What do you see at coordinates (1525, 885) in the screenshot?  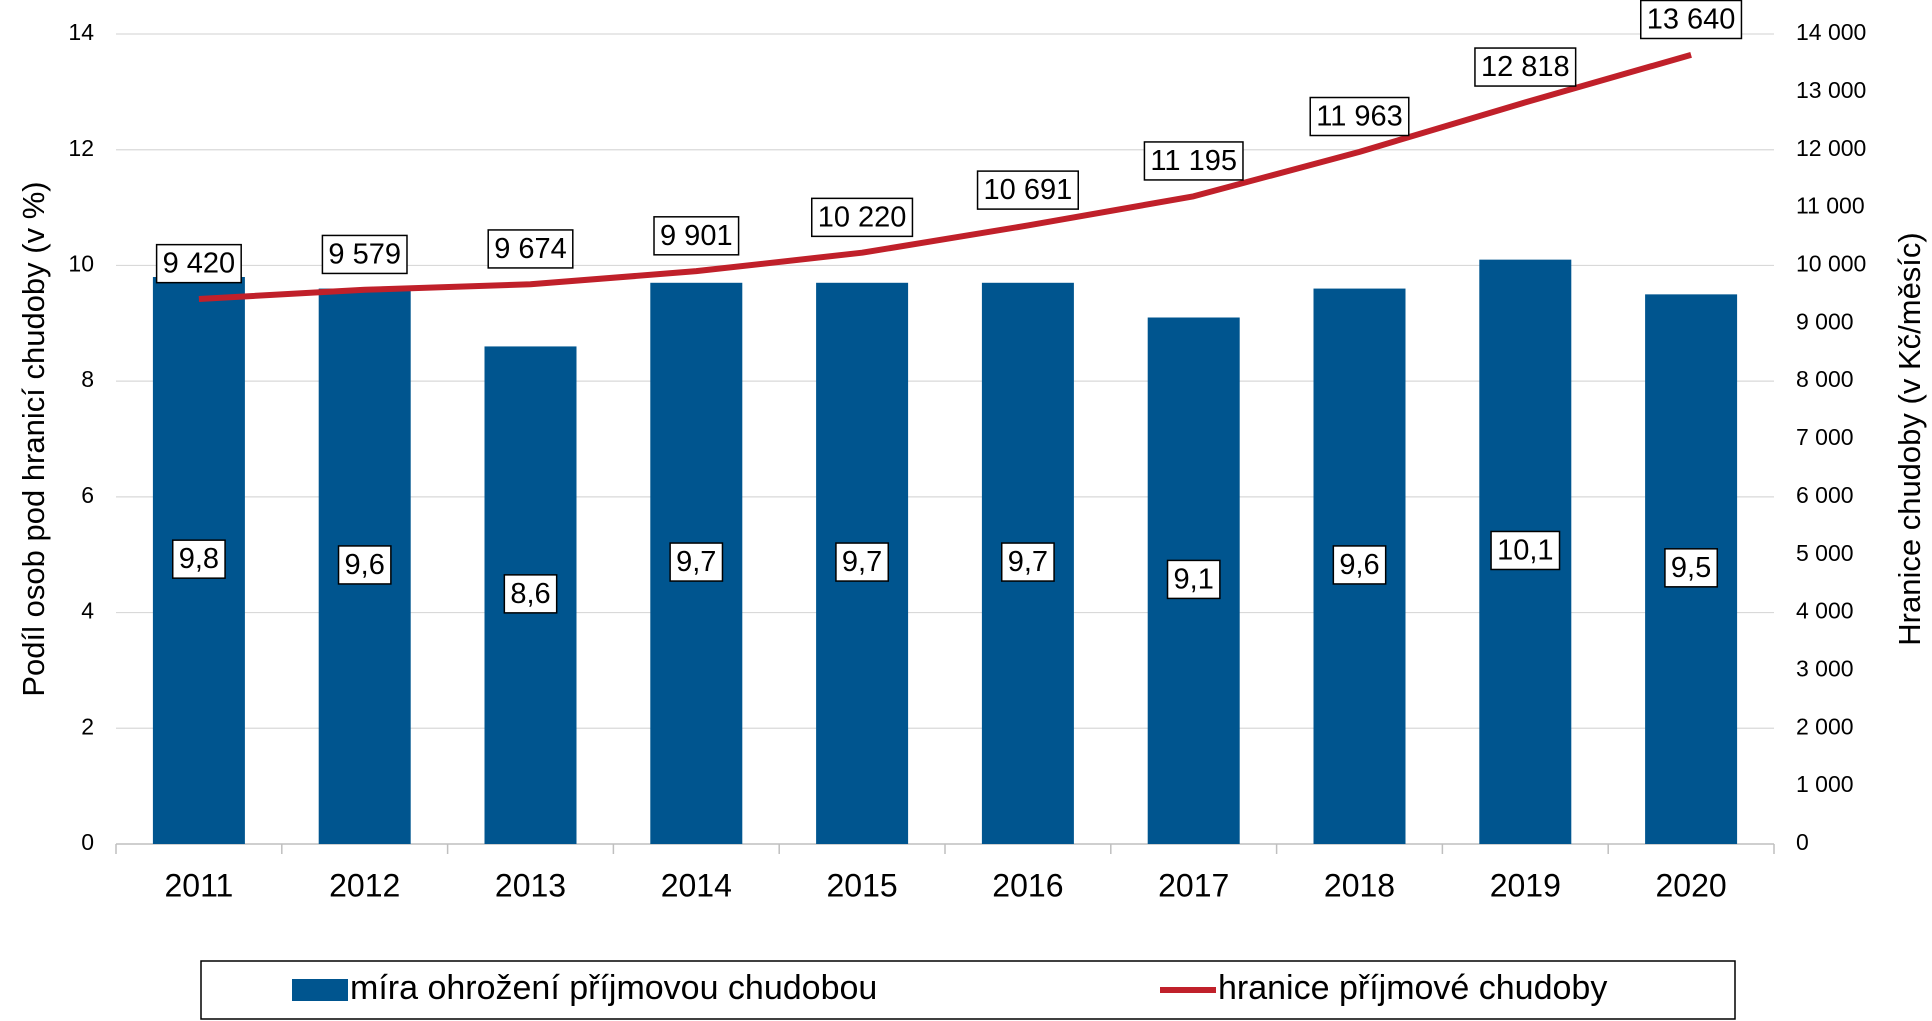 I see `x-tick-label: 2019` at bounding box center [1525, 885].